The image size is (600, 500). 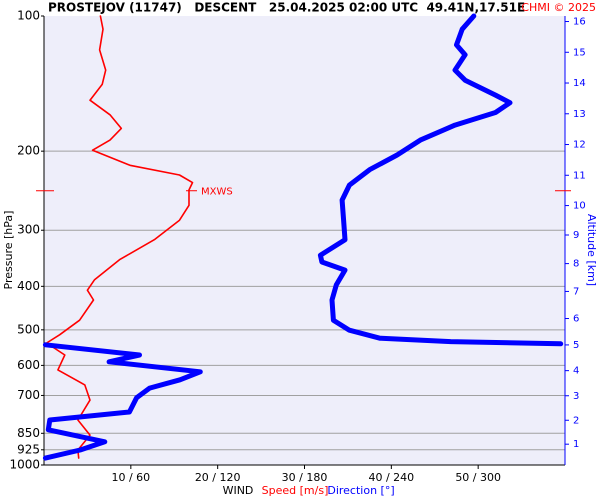 I want to click on y2-tick-label: 3, so click(x=576, y=396).